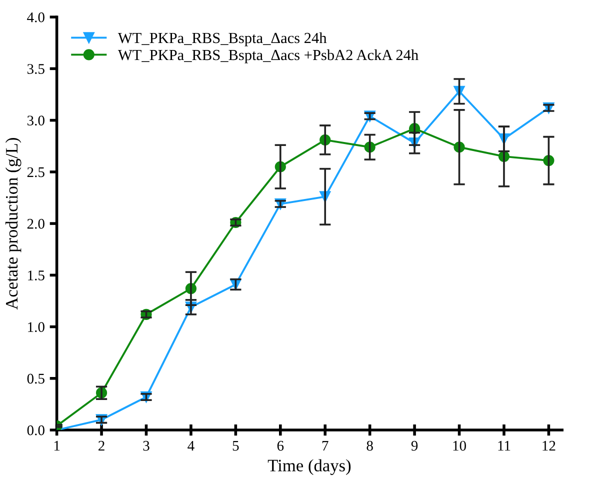  Describe the element at coordinates (101, 445) in the screenshot. I see `x-tick-label: 2` at that location.